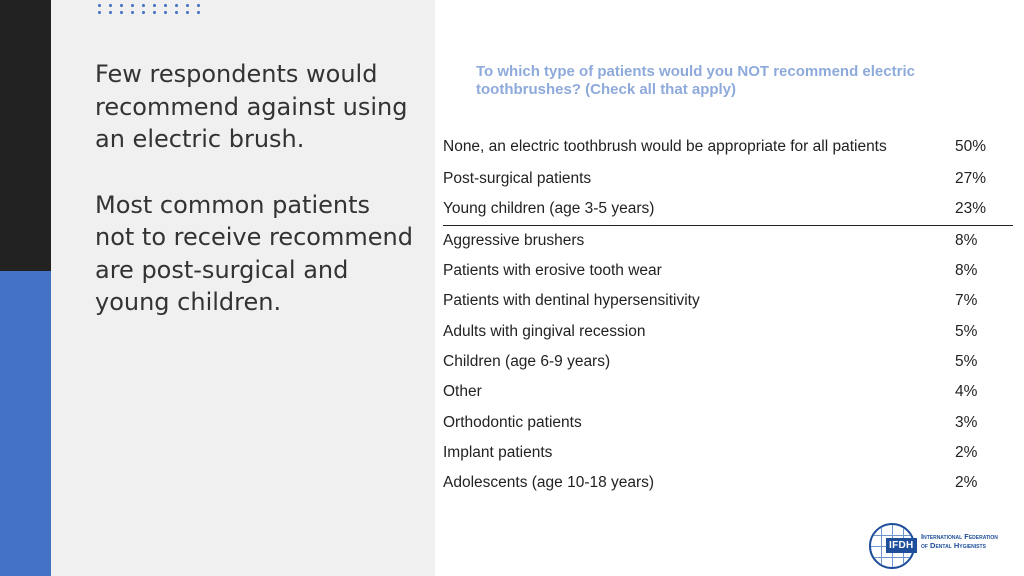  Describe the element at coordinates (527, 361) in the screenshot. I see `row-label: Children (age 6-9 years)` at that location.